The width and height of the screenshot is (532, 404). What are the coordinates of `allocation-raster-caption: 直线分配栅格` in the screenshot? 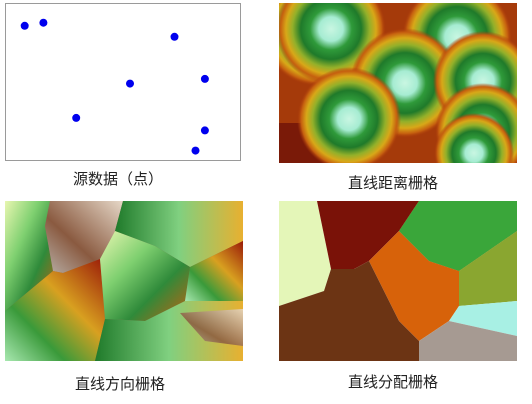 It's located at (393, 381).